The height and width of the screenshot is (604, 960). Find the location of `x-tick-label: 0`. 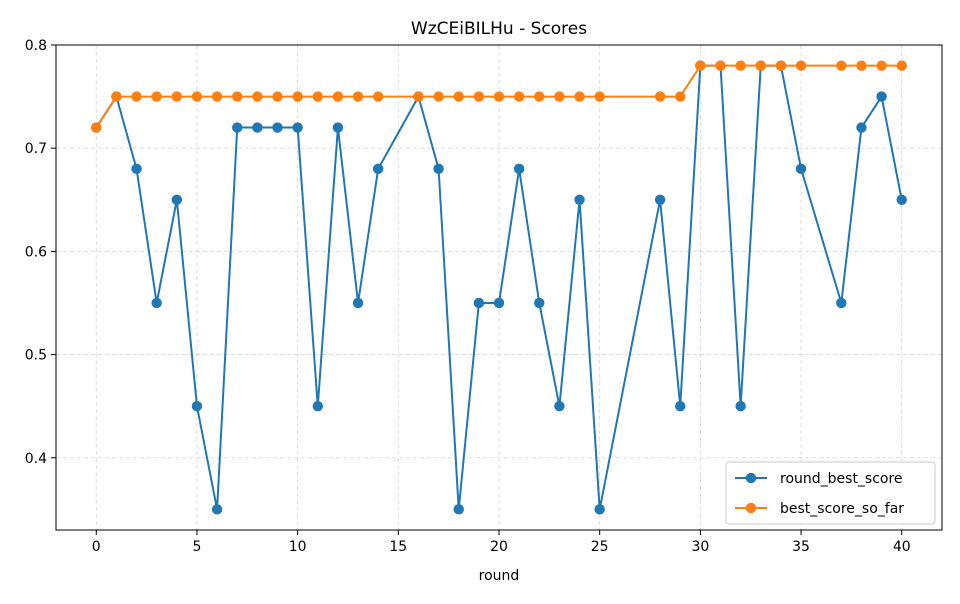

x-tick-label: 0 is located at coordinates (96, 547).